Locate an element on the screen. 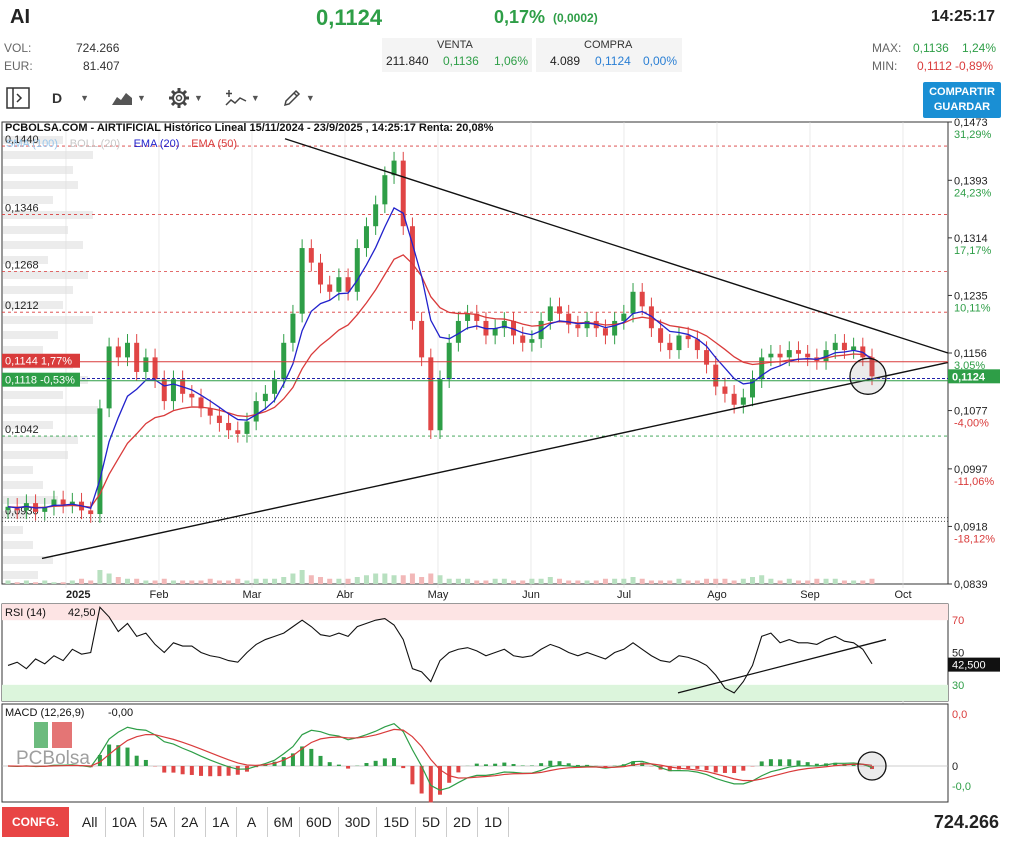 The width and height of the screenshot is (1013, 843). range-bar: CONFG. All 10A 5A 2A 1A A 6M 60D 30D 15D 5D 2D 1D is located at coordinates (255, 822).